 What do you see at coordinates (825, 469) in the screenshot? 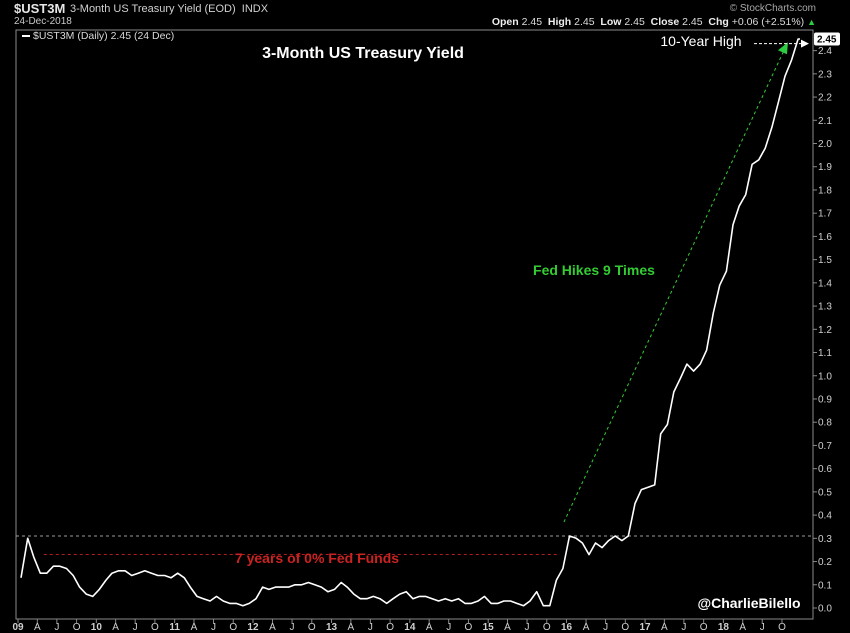
I see `y-tick-label: 0.6` at bounding box center [825, 469].